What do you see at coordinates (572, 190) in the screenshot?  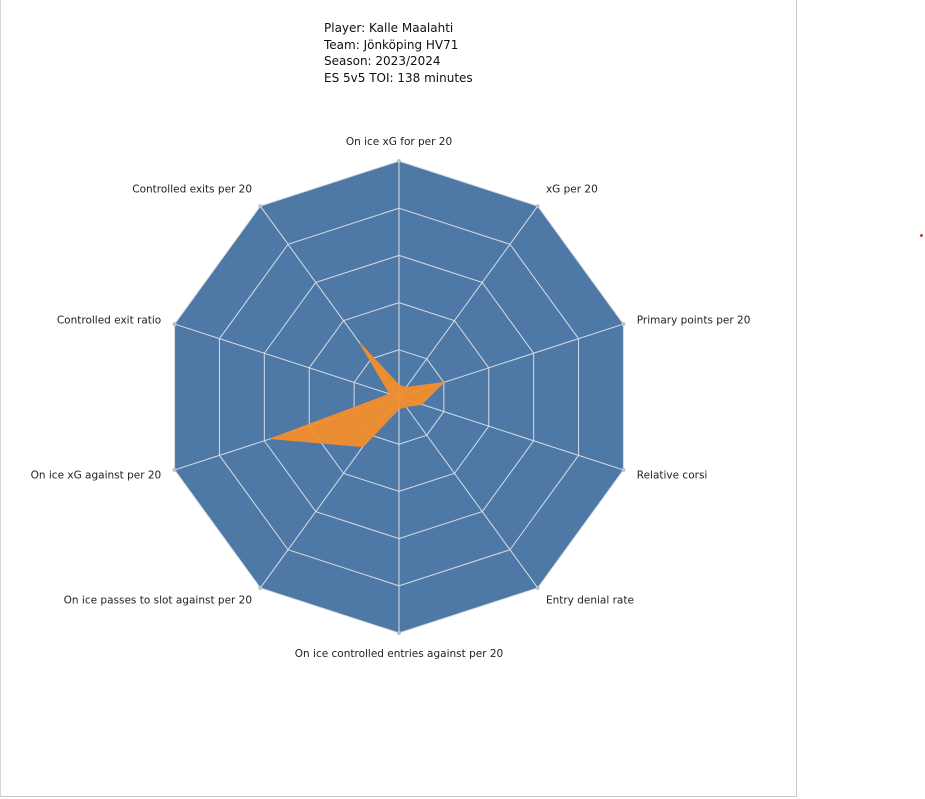 I see `axis-label-1: xG per 20` at bounding box center [572, 190].